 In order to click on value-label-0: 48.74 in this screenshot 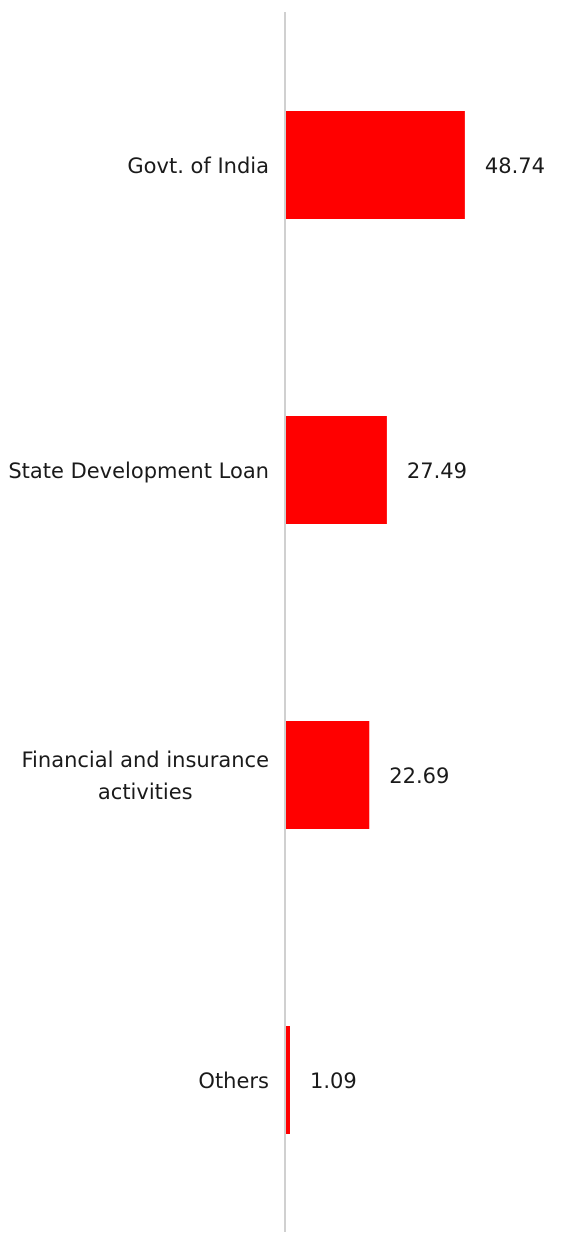, I will do `click(515, 166)`.